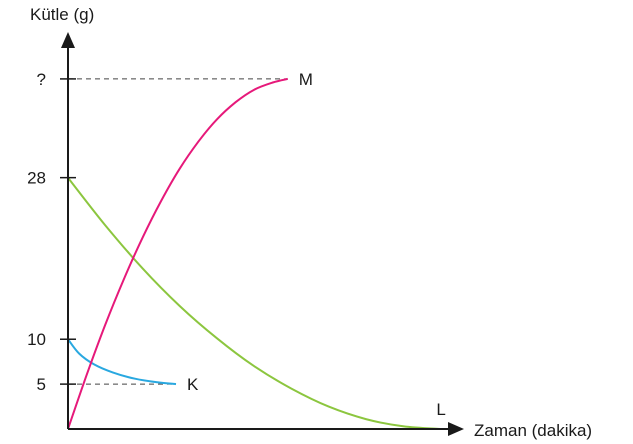  I want to click on y-tick-label-39: ?, so click(41, 79).